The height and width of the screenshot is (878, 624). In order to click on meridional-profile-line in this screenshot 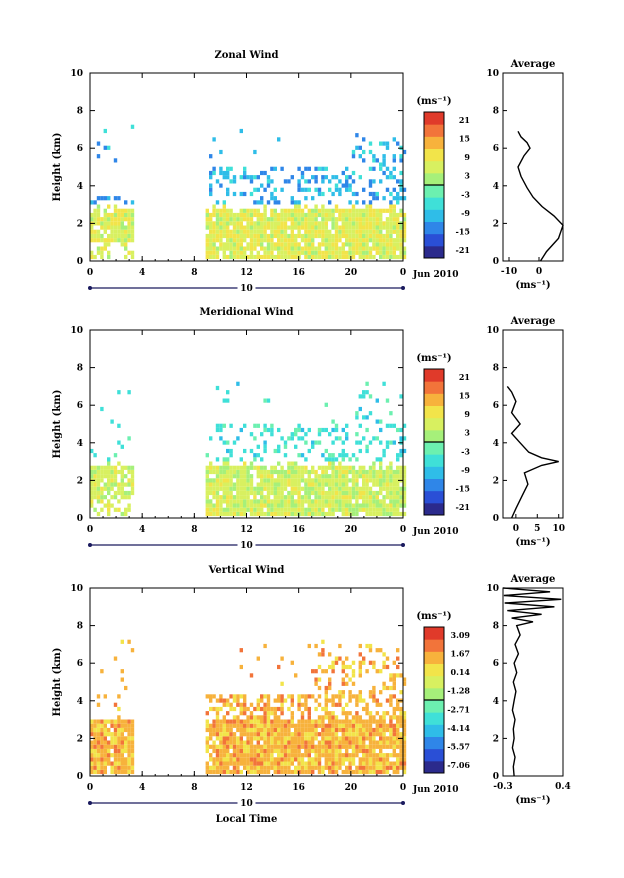, I will do `click(532, 452)`.